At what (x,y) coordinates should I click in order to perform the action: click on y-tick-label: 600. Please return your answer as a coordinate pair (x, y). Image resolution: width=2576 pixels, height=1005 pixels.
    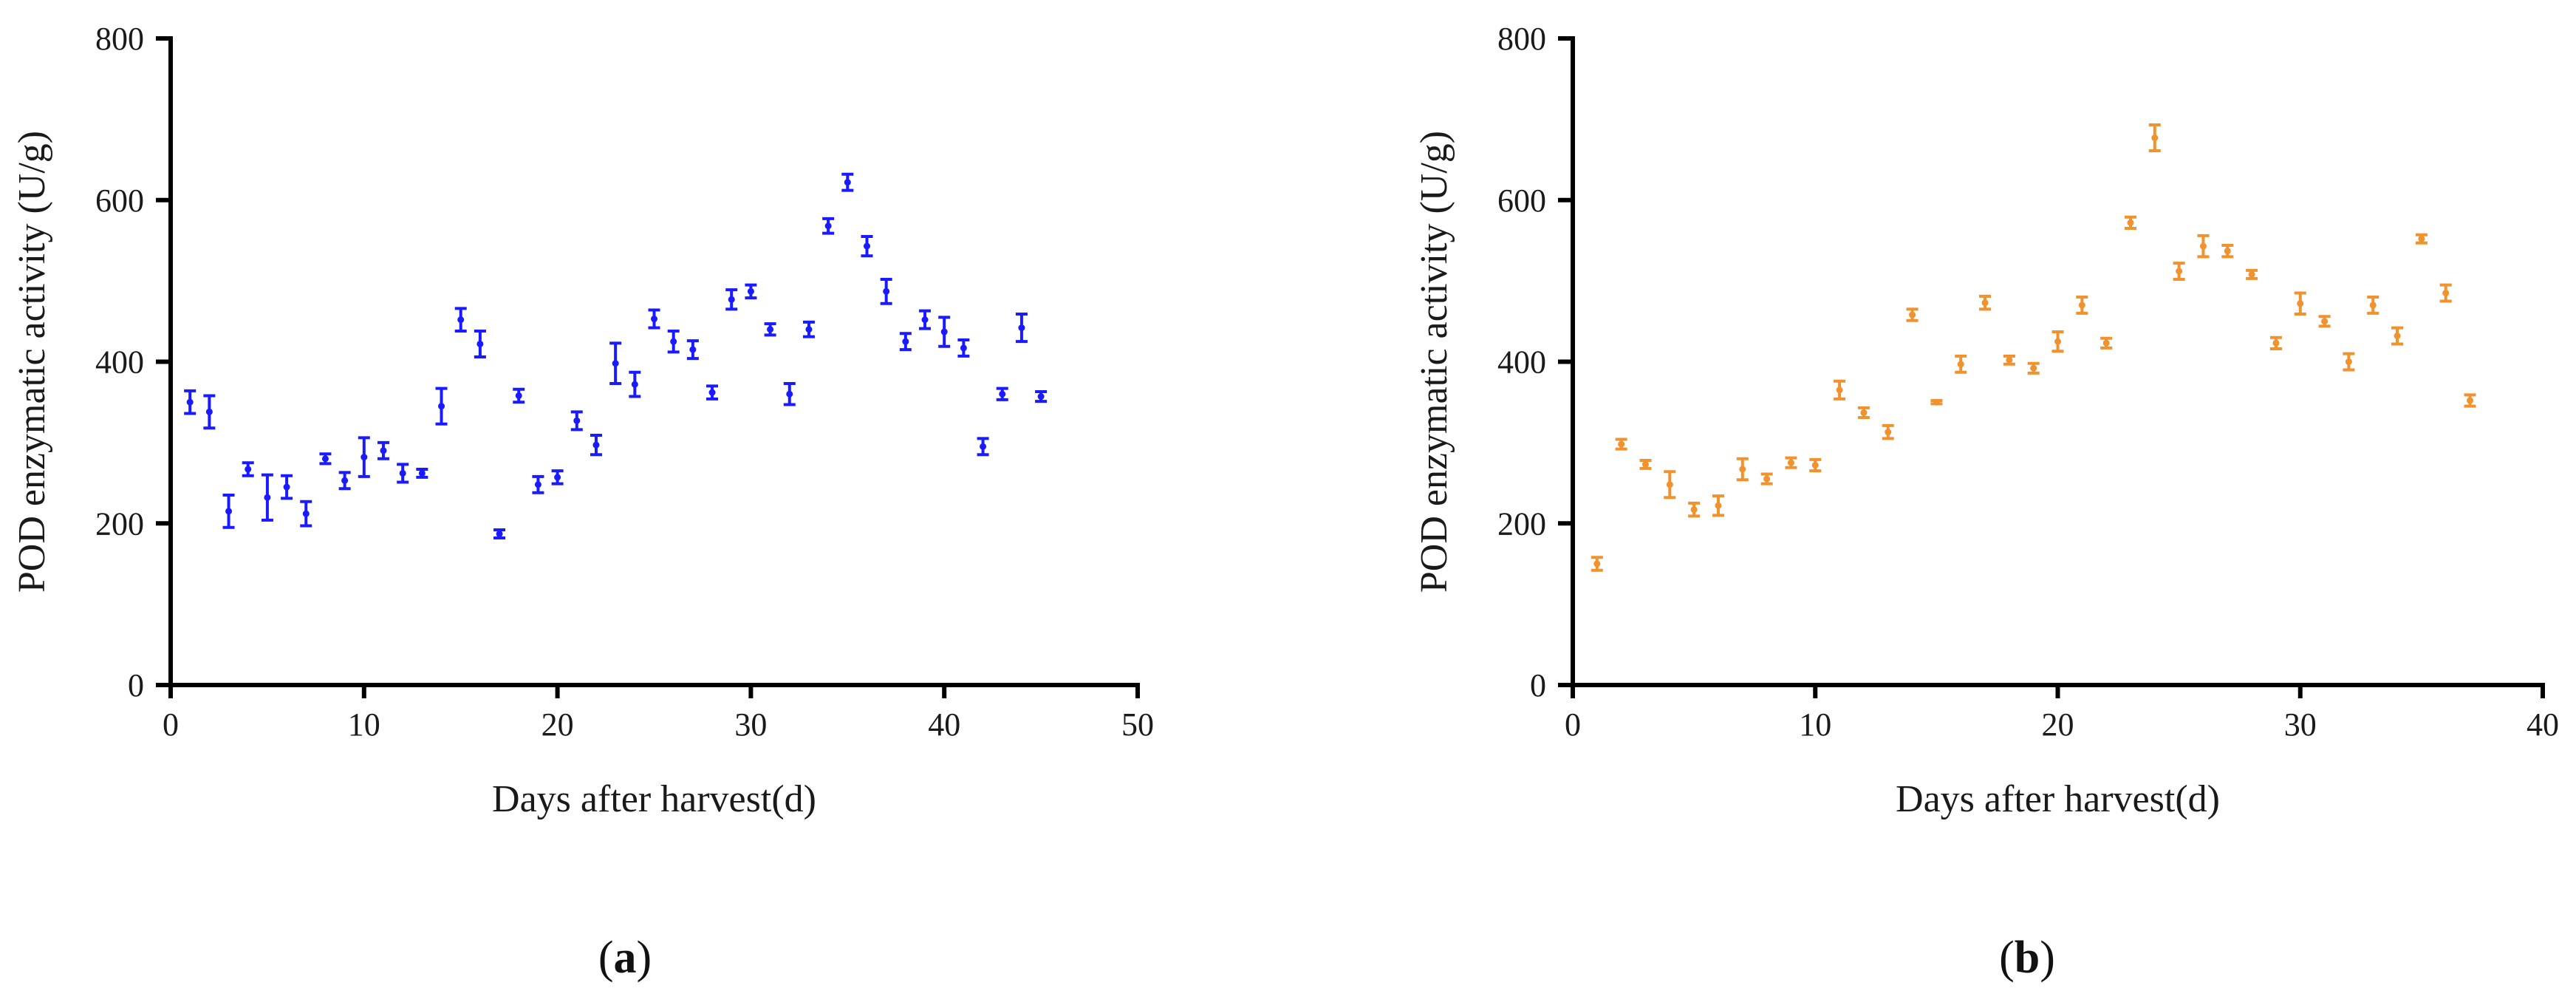
    Looking at the image, I should click on (1522, 201).